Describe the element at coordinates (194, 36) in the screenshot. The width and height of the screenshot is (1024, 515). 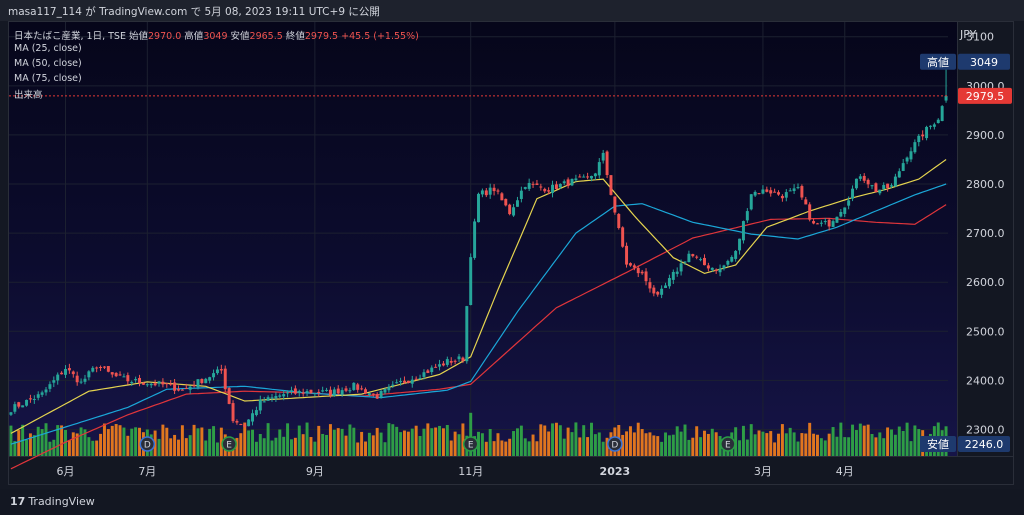
I see `legend-high-label: 高値` at that location.